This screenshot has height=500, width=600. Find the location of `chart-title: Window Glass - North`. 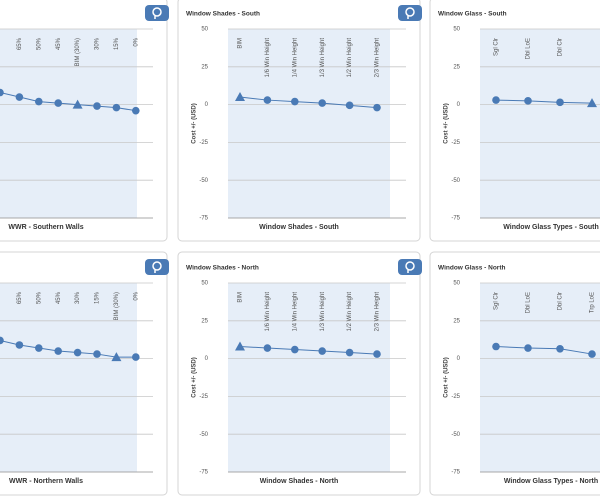

chart-title: Window Glass - North is located at coordinates (471, 268).